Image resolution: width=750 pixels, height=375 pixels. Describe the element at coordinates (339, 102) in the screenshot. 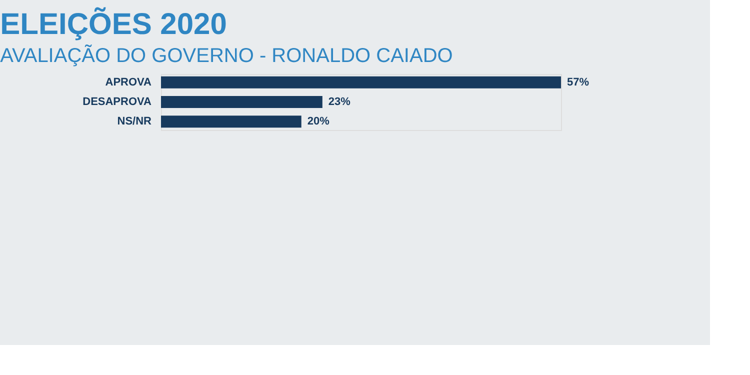

I see `data-label: 23%` at that location.